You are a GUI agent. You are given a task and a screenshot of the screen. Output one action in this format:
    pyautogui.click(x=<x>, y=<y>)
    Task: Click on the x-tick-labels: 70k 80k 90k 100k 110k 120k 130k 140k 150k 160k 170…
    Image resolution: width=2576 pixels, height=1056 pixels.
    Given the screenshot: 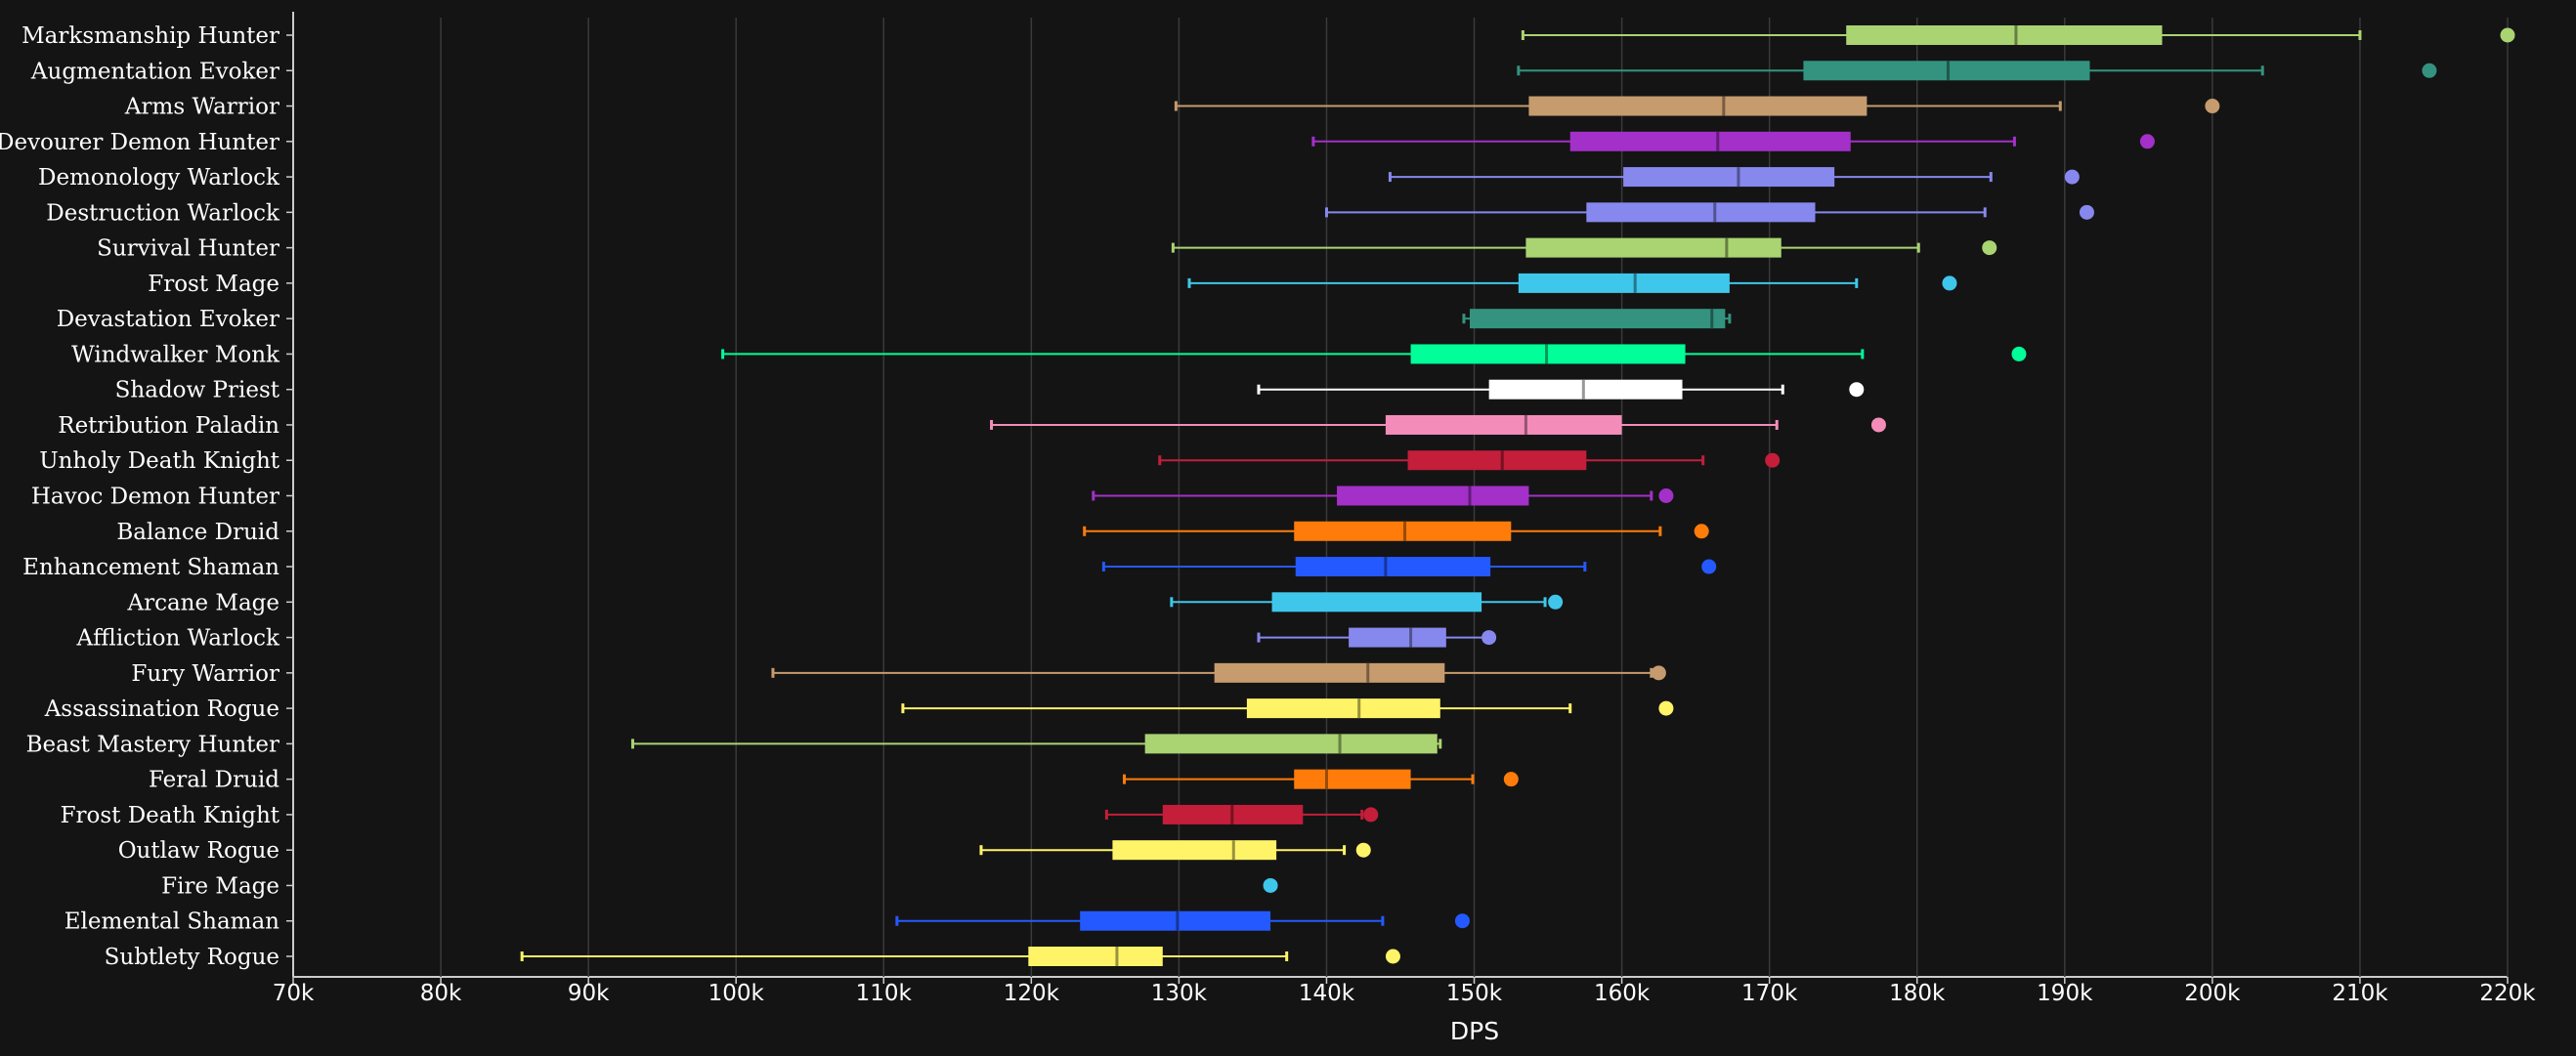 What is the action you would take?
    pyautogui.click(x=1405, y=994)
    